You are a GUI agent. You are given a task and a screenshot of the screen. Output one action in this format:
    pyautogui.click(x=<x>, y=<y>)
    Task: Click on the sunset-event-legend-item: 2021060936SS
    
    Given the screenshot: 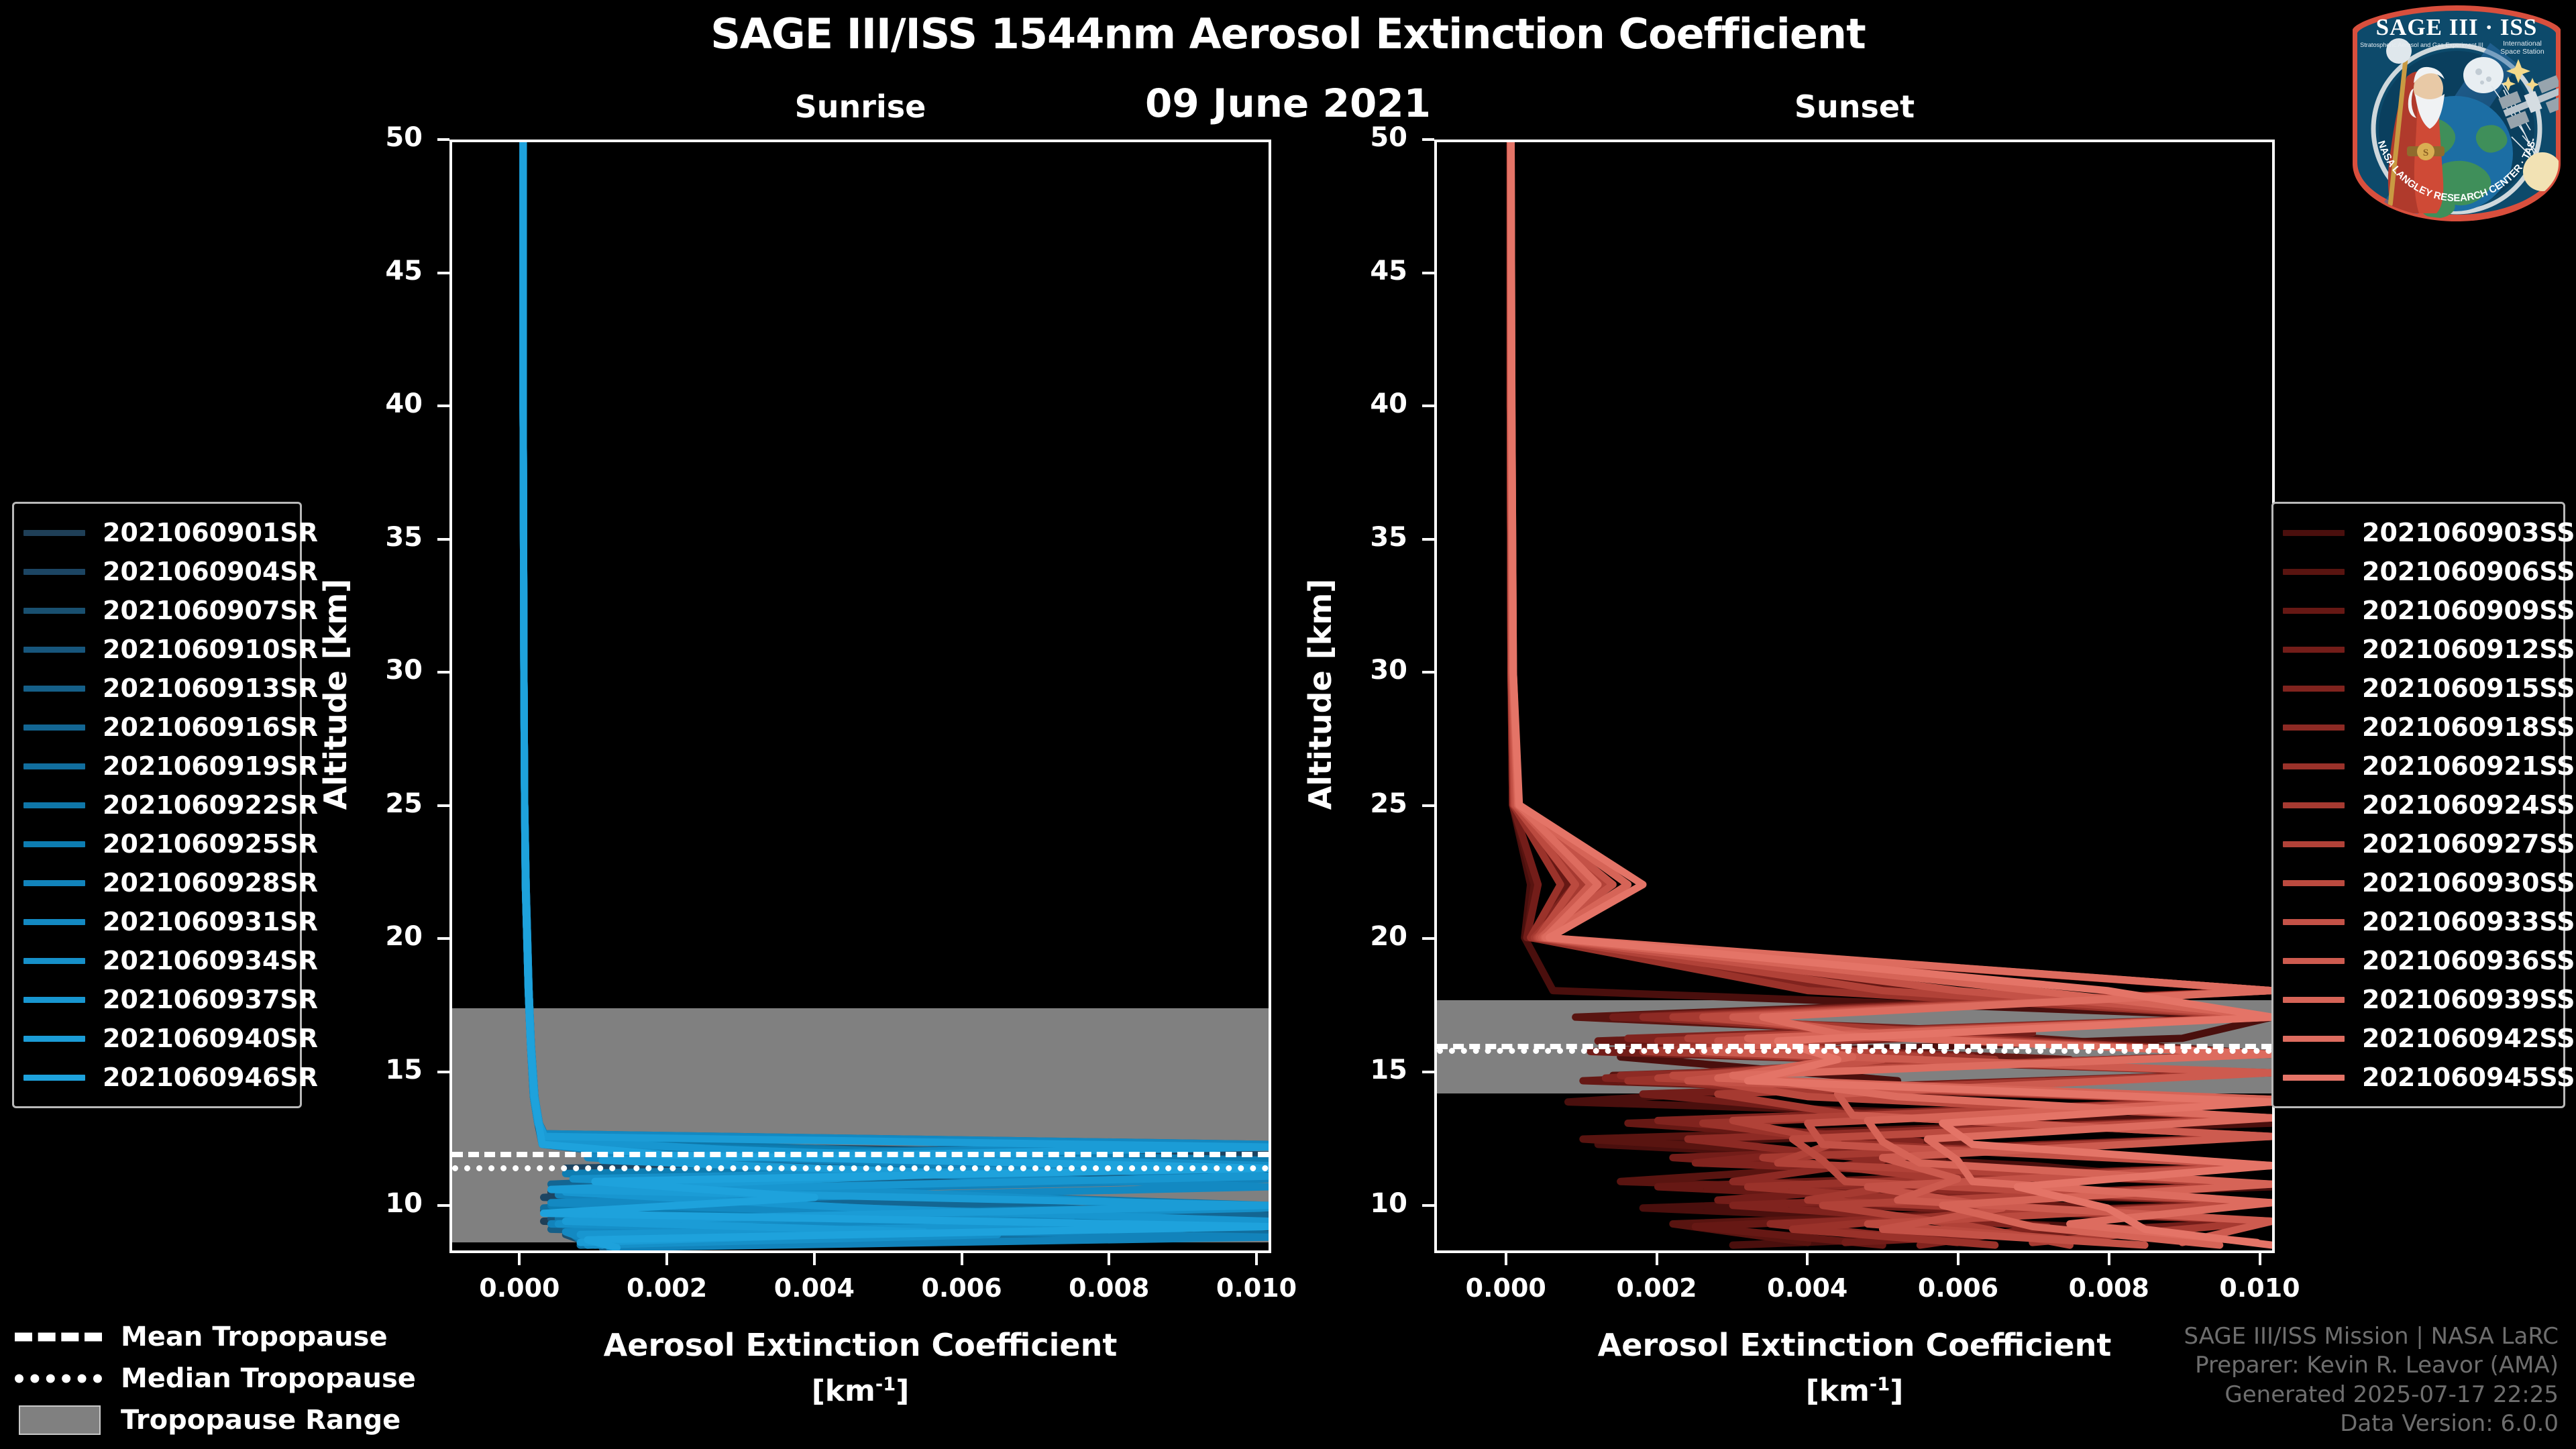 What is the action you would take?
    pyautogui.click(x=2429, y=960)
    